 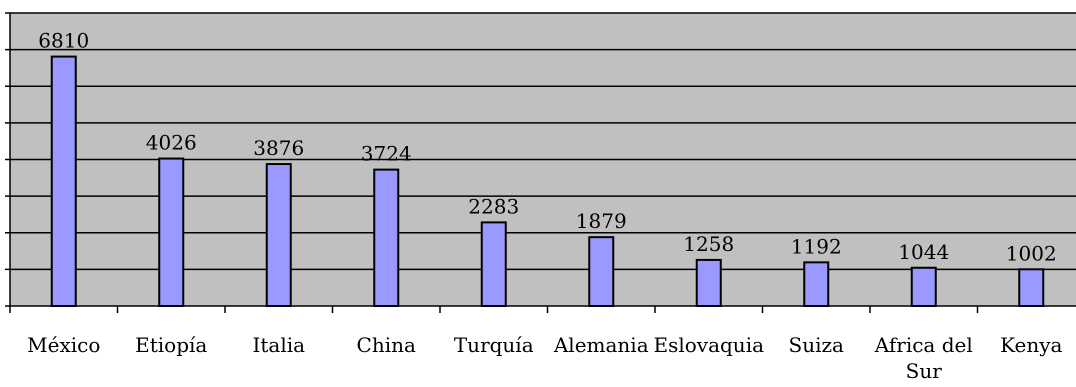 I want to click on value-label: 1879, so click(x=601, y=221).